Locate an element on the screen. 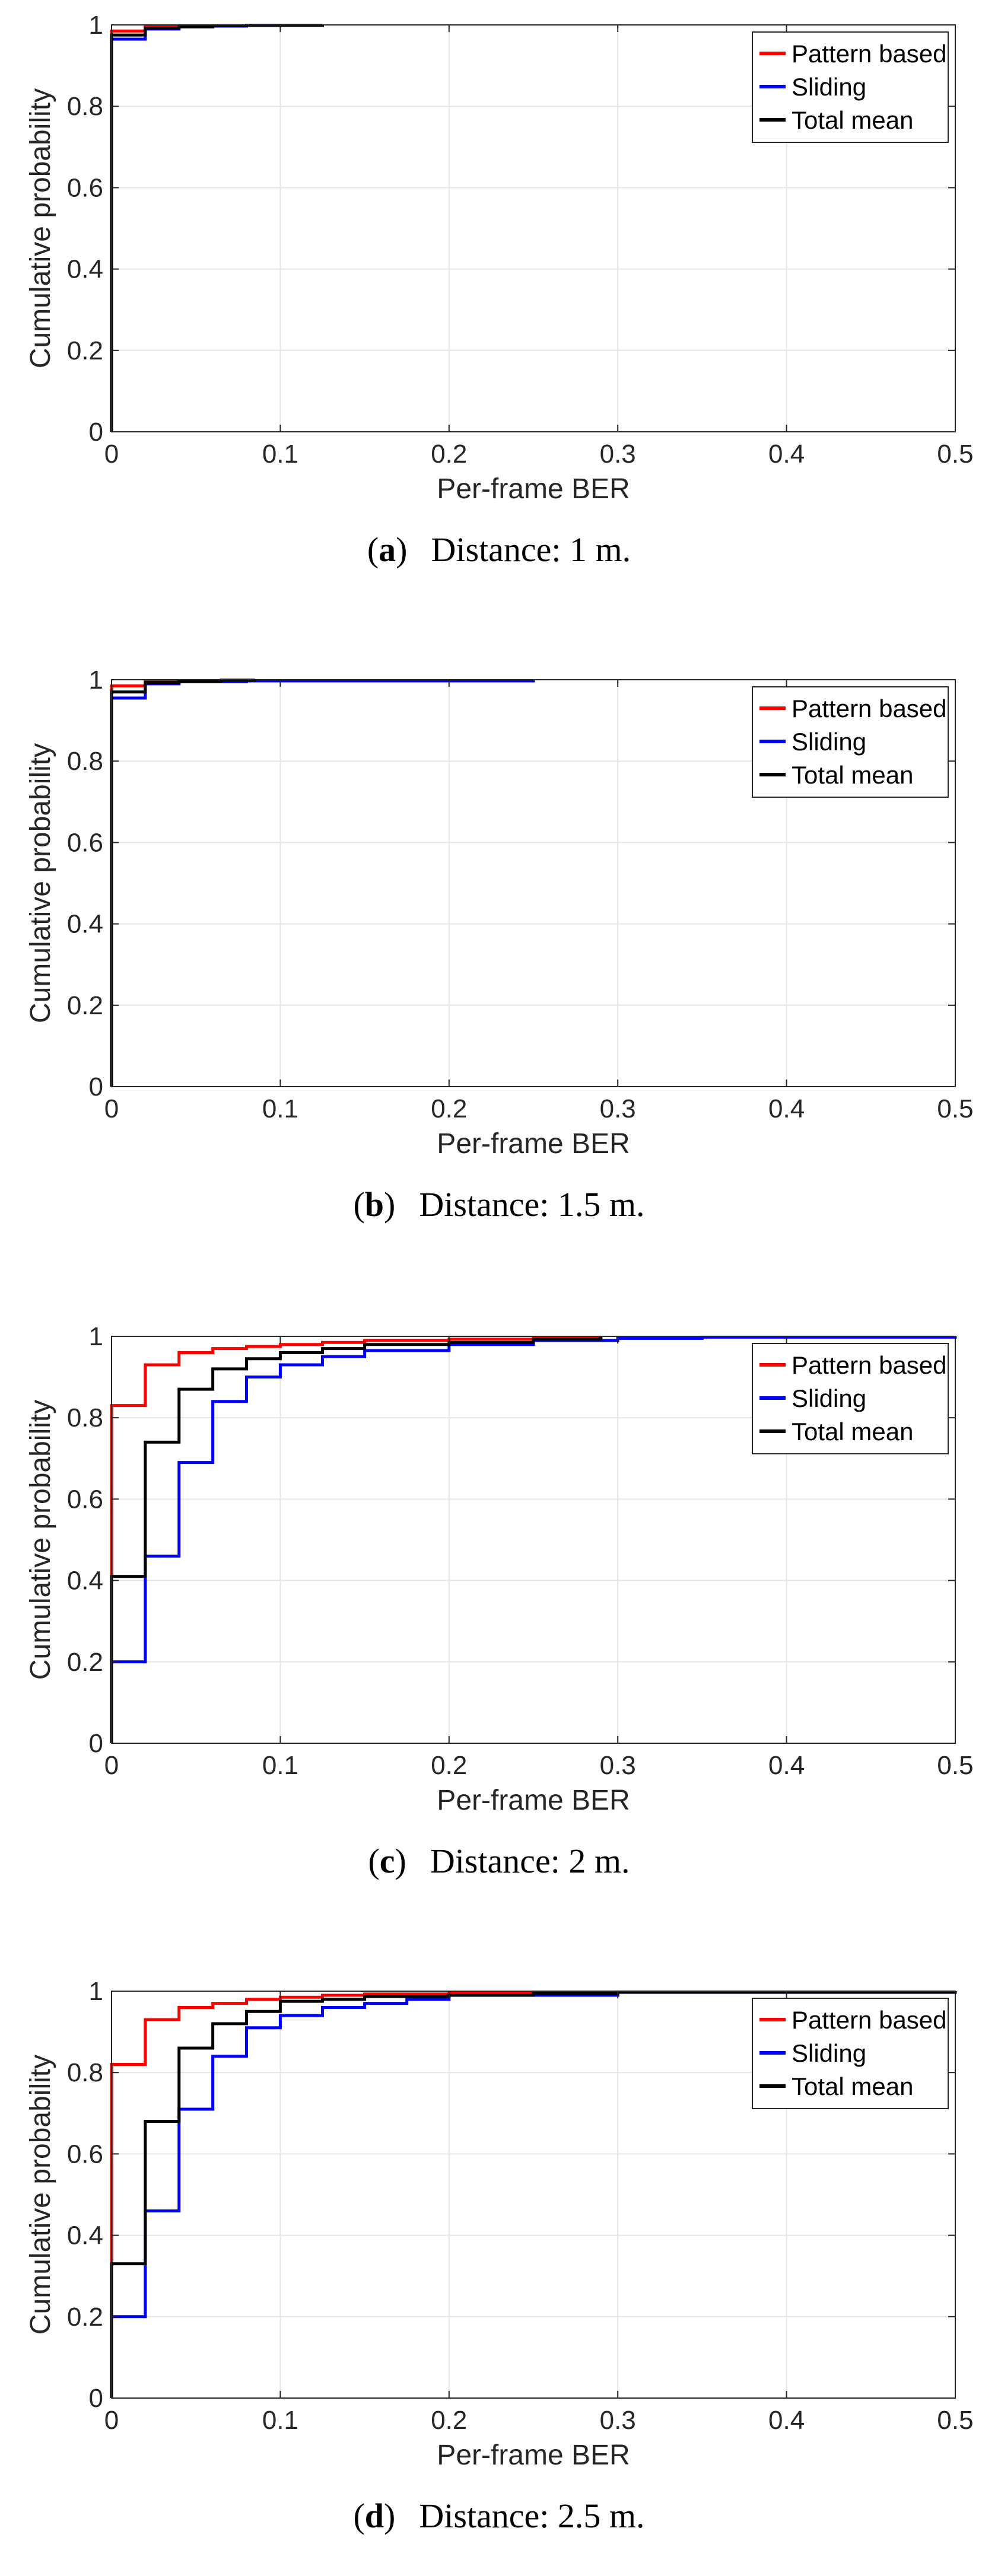 This screenshot has height=2576, width=998. caption-letter: a is located at coordinates (387, 549).